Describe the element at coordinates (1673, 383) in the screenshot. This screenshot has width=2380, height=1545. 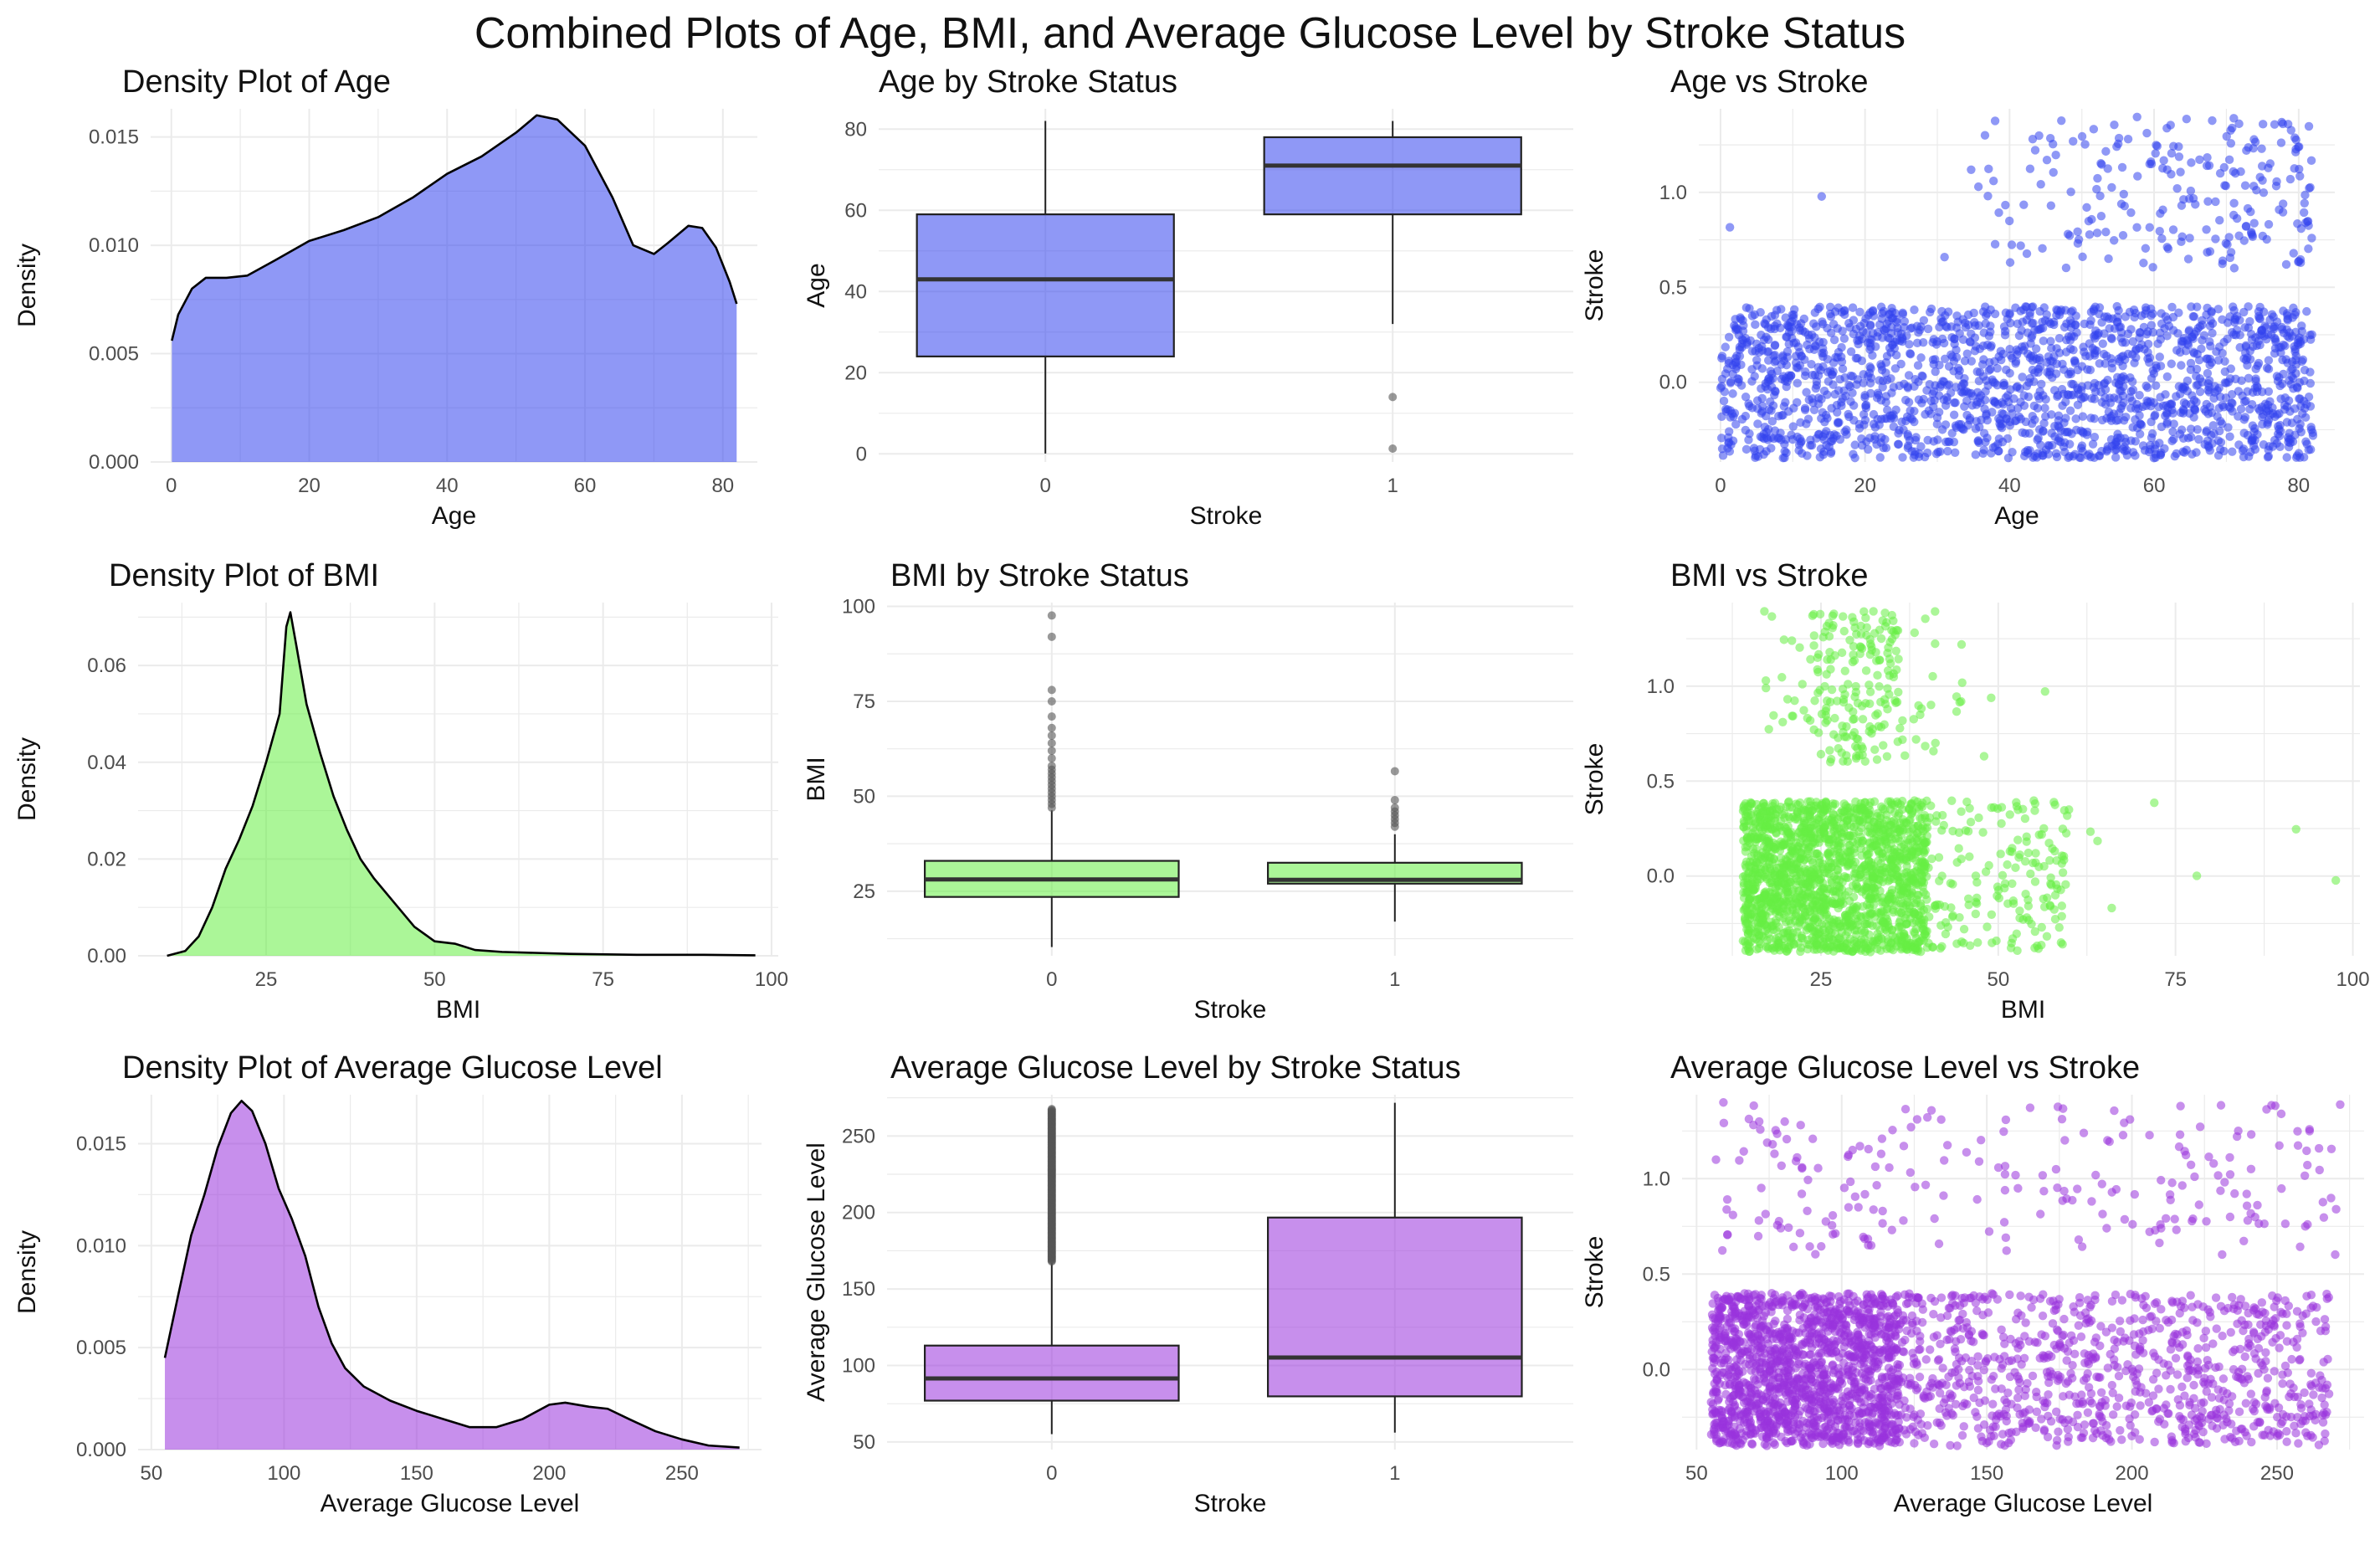
I see `y-tick-label: 0.0` at that location.